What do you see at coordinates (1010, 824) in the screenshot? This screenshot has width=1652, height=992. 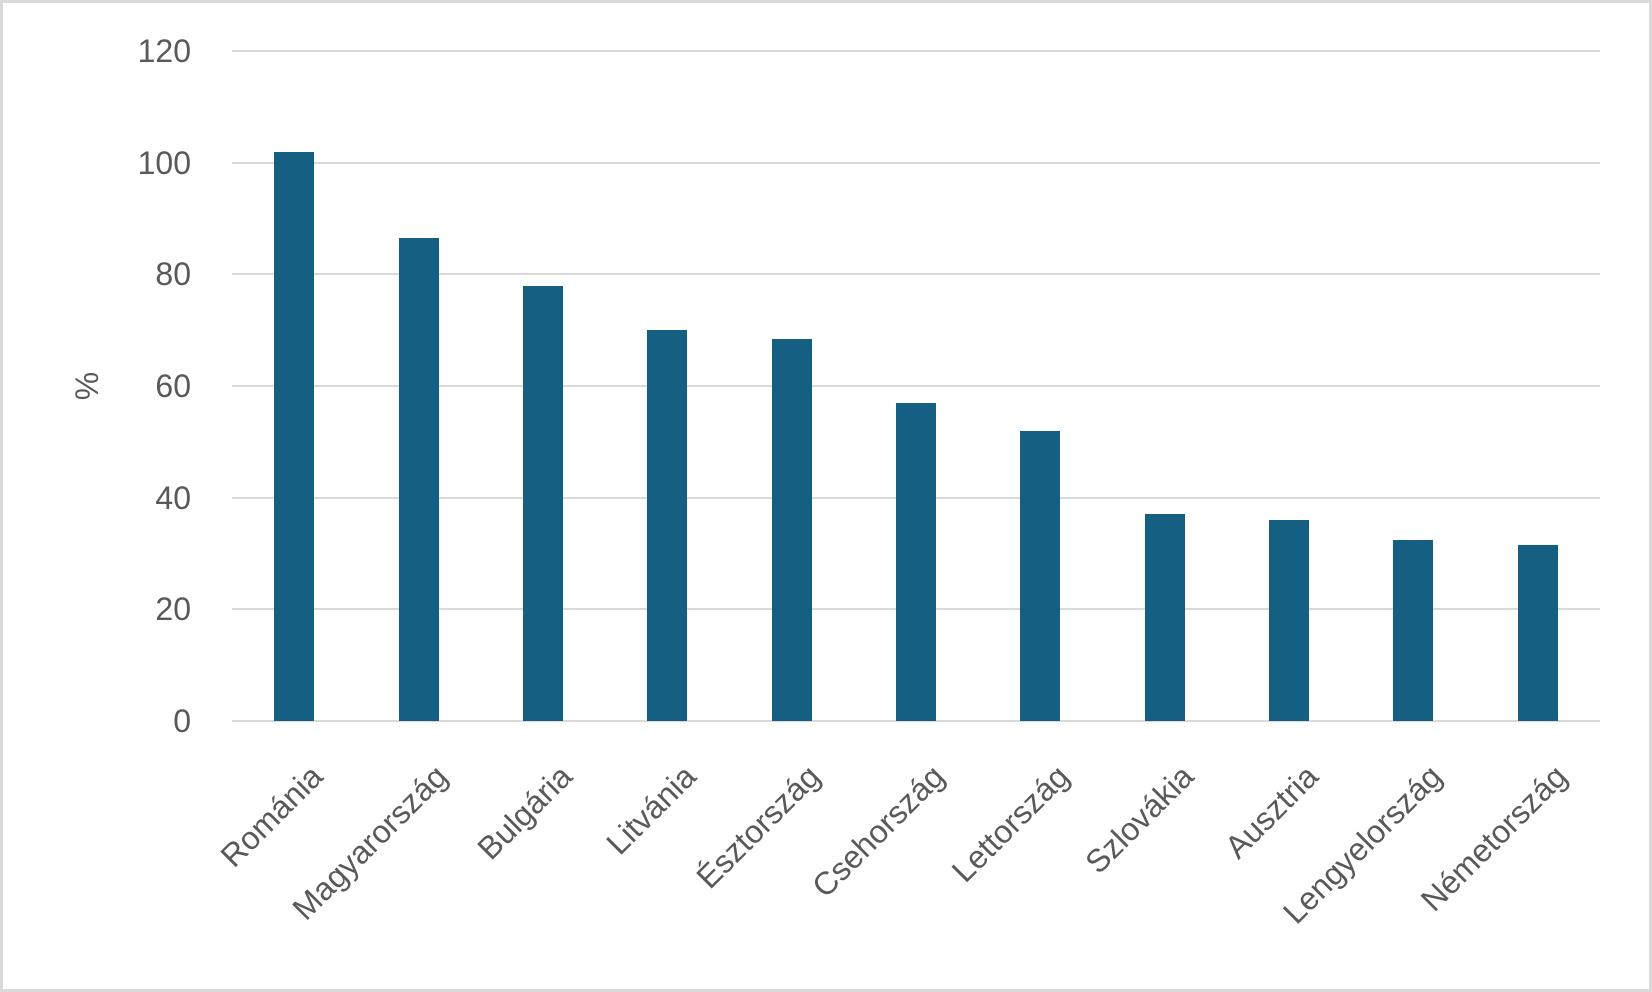 I see `x-category-label: Lettország` at bounding box center [1010, 824].